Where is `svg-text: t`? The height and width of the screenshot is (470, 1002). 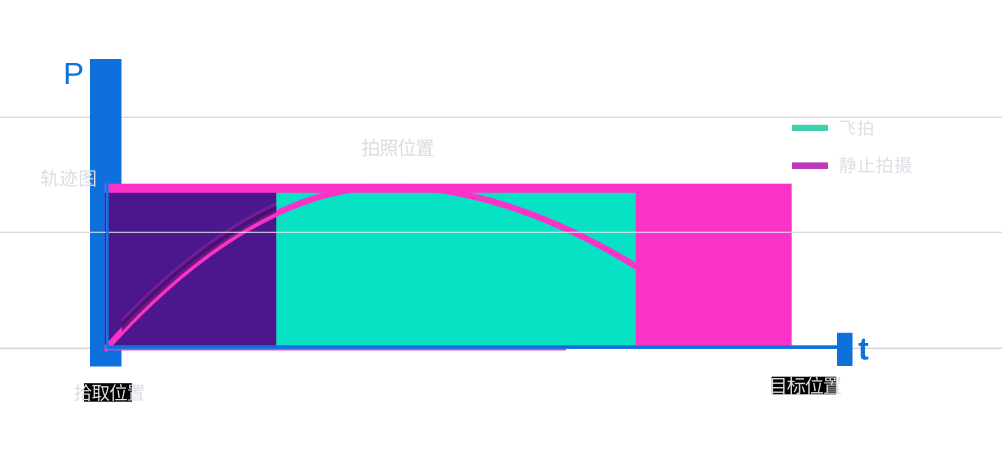
svg-text: t is located at coordinates (863, 349).